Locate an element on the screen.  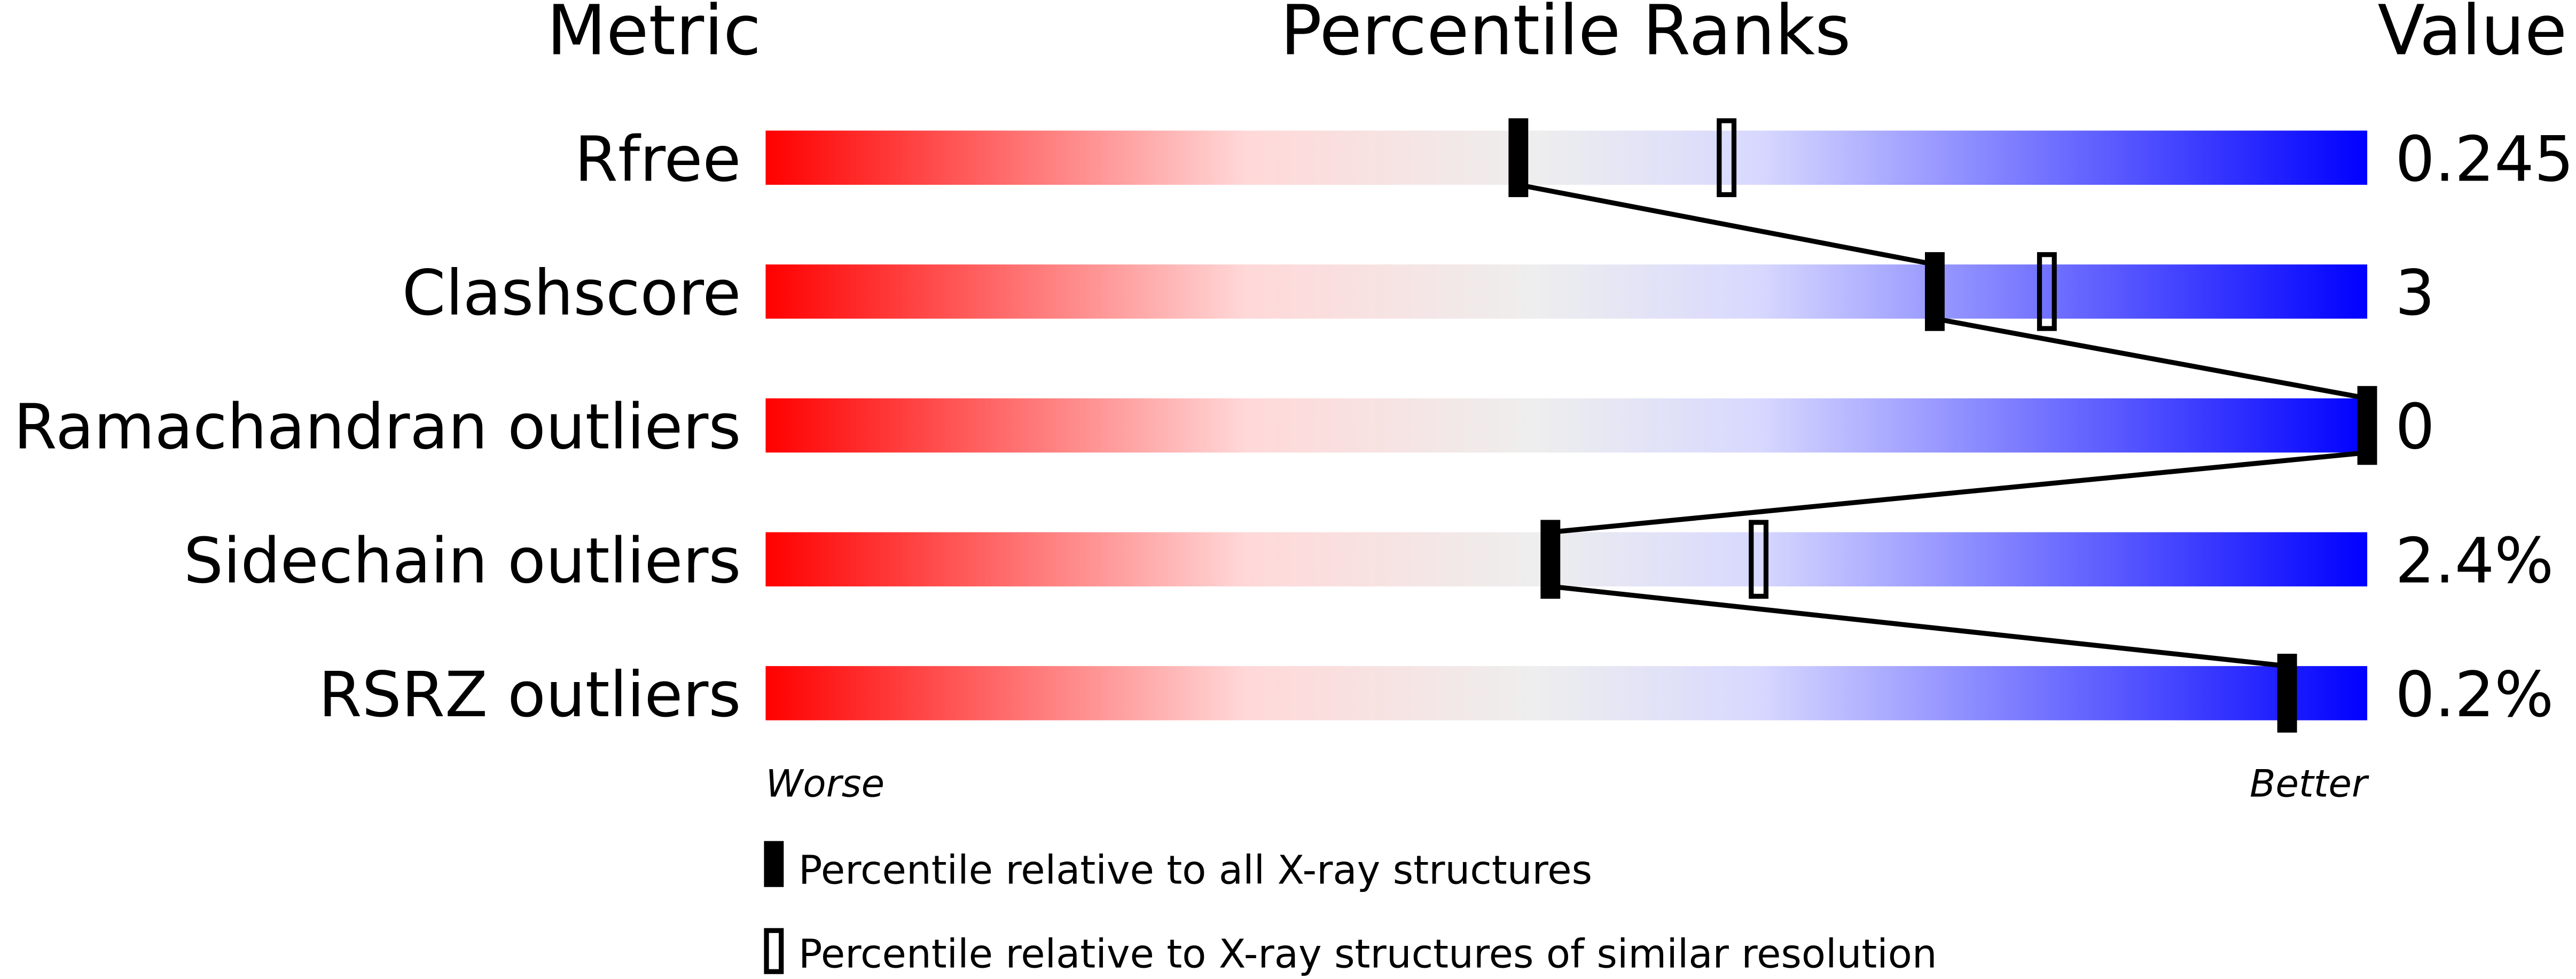
metric-value: 0 is located at coordinates (2414, 427).